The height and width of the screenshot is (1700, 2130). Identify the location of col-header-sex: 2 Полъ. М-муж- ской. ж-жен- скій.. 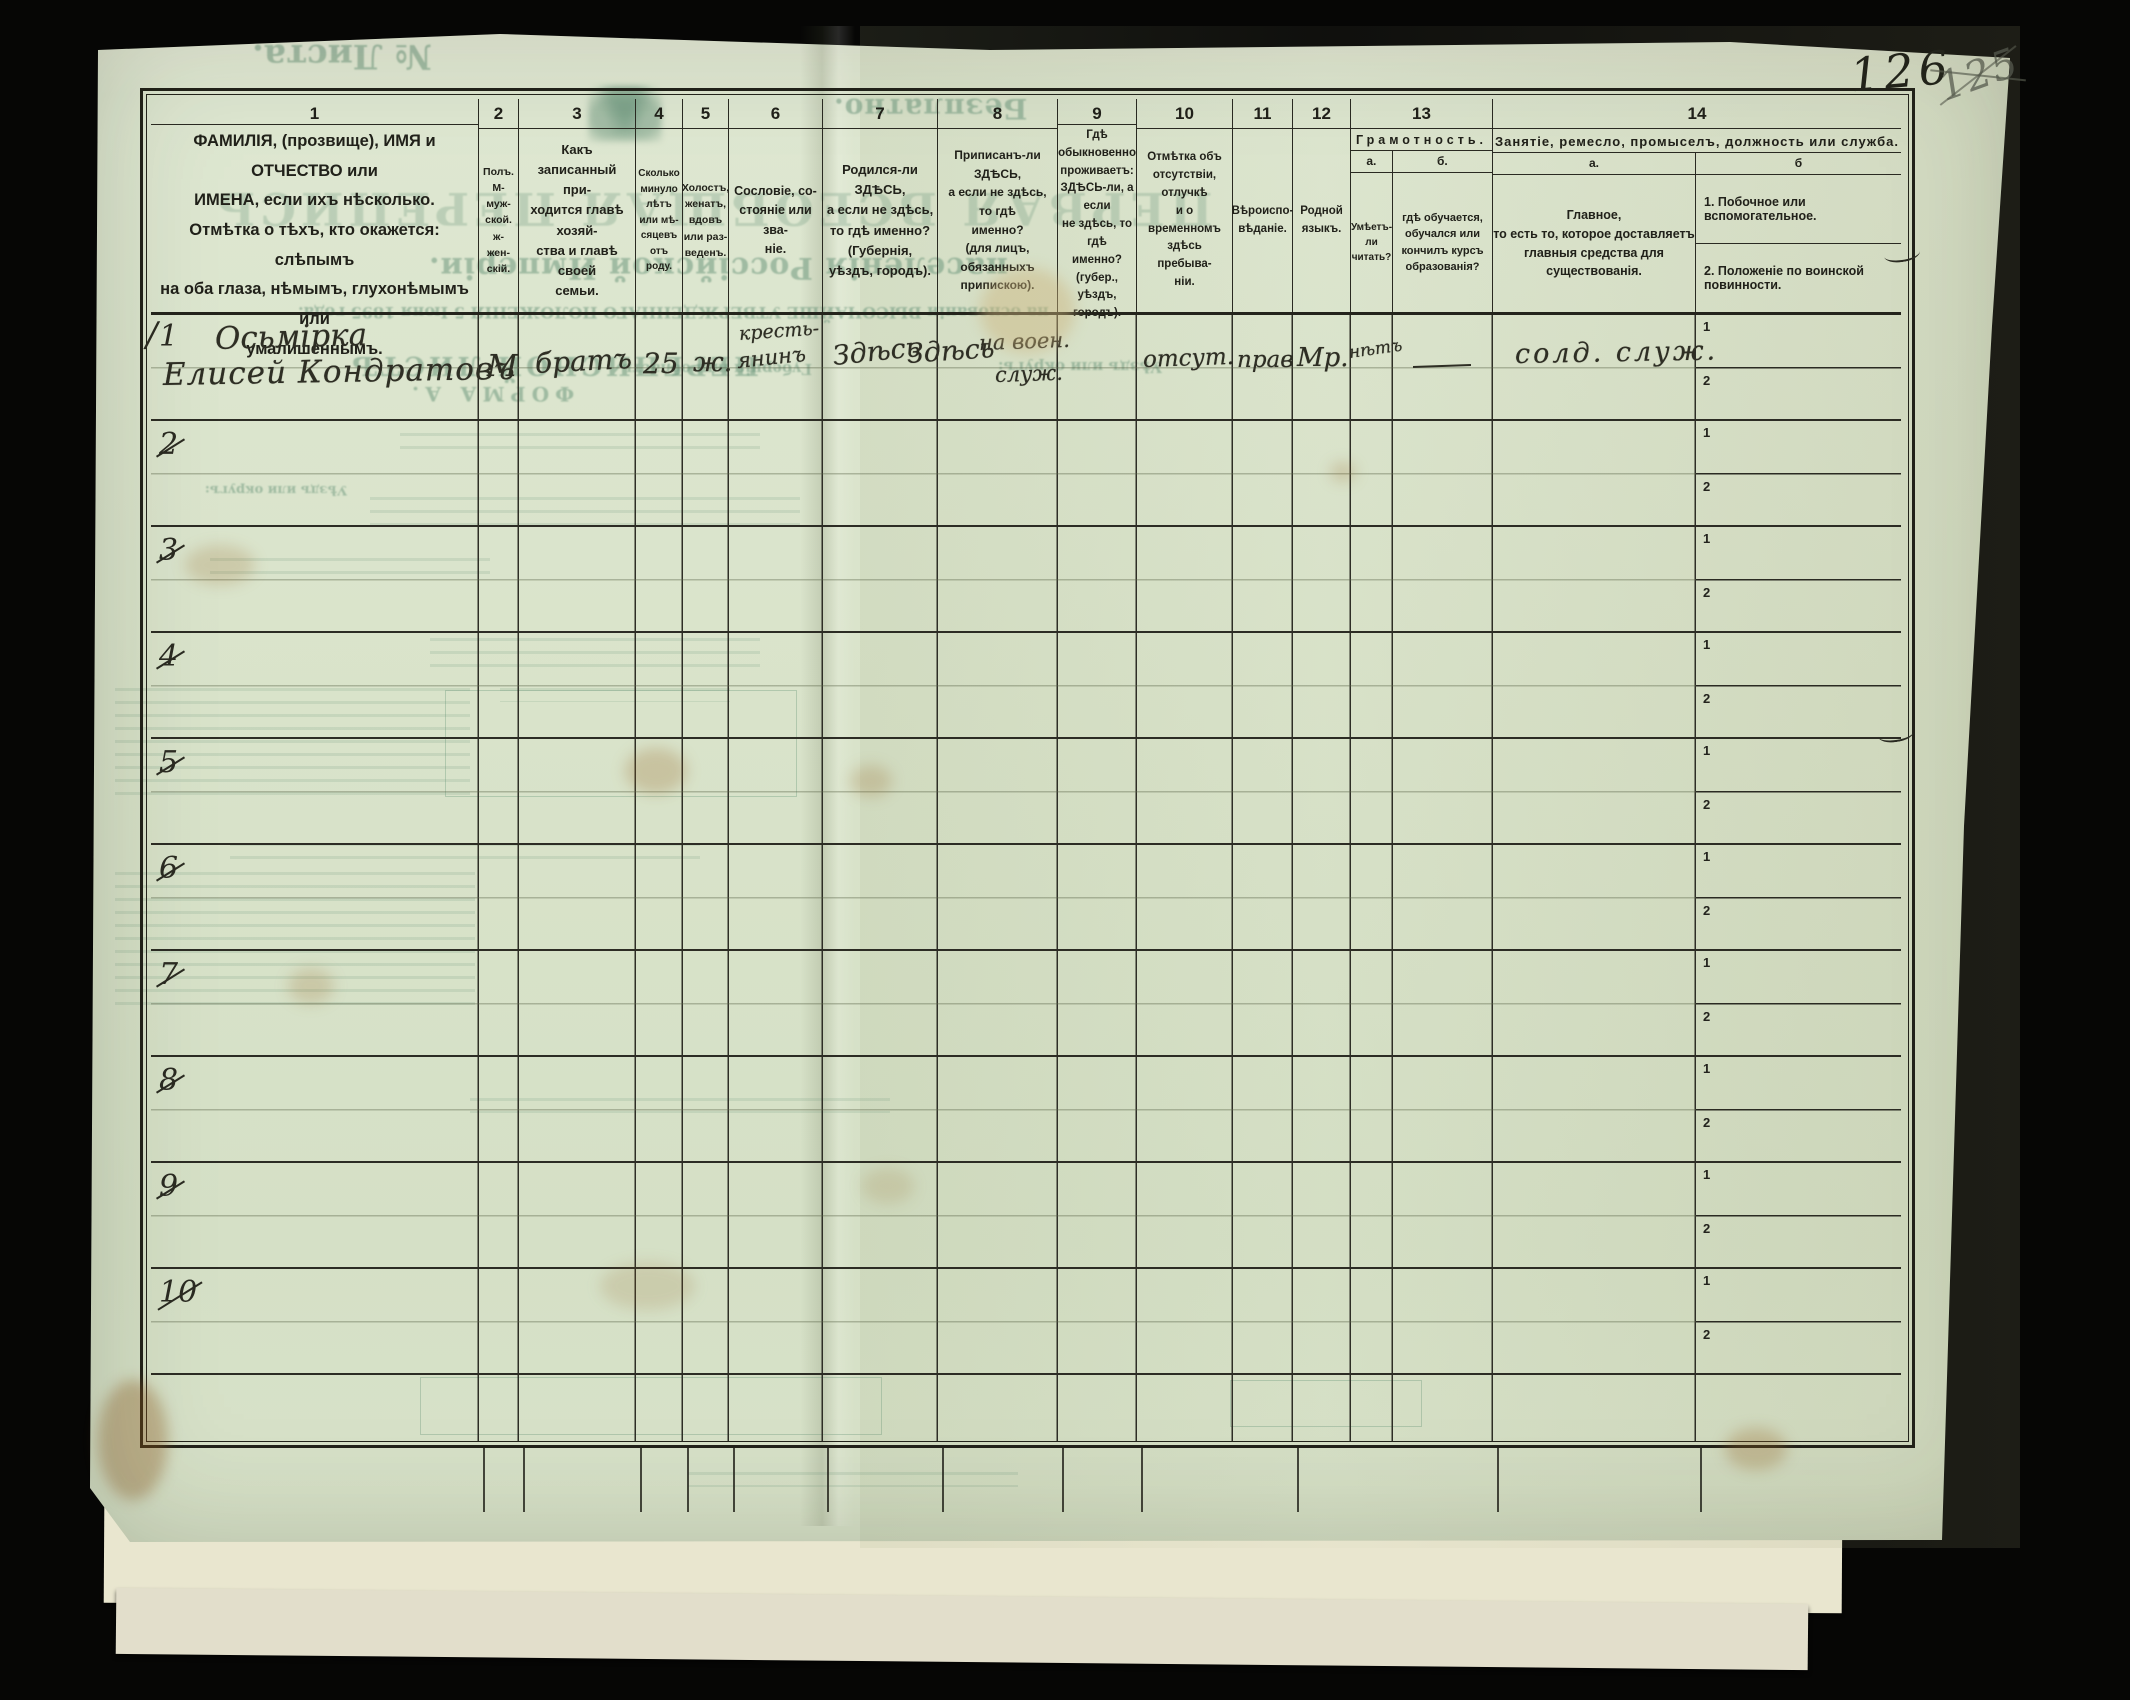
(499, 205).